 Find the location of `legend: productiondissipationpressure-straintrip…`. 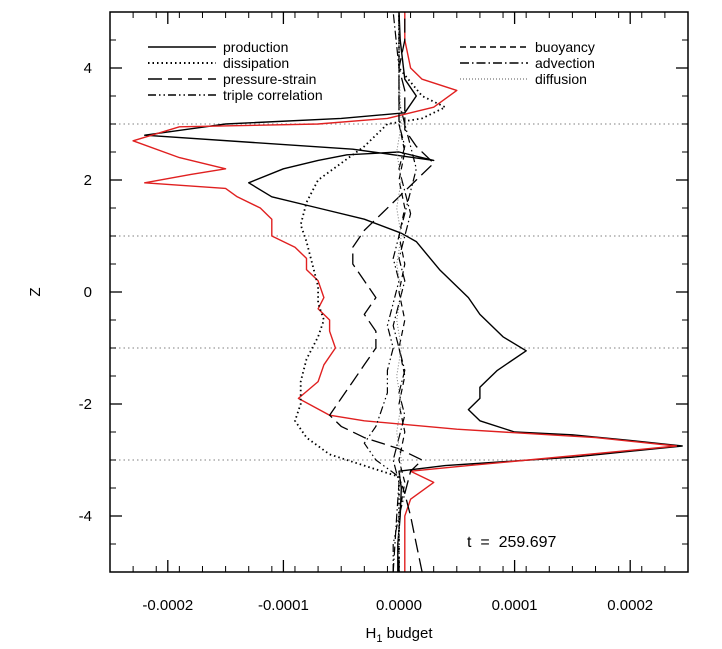

legend: productiondissipationpressure-straintrip… is located at coordinates (371, 71).